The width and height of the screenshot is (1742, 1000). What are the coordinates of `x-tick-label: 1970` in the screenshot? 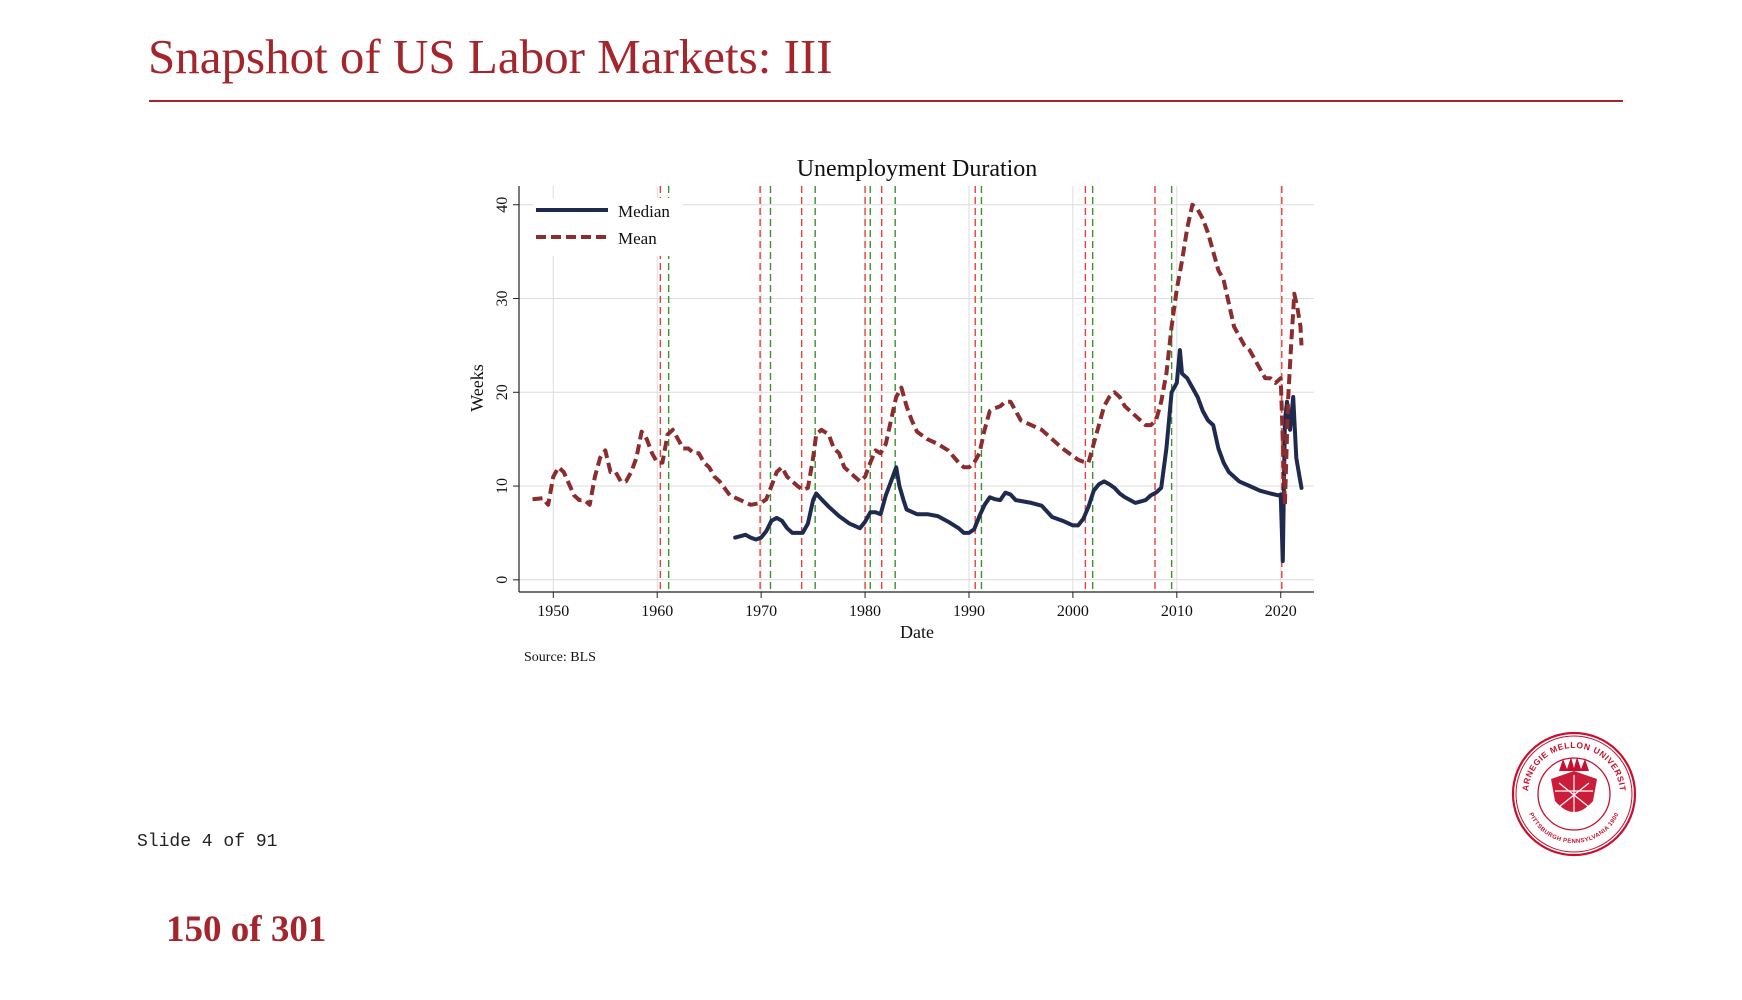 It's located at (761, 611).